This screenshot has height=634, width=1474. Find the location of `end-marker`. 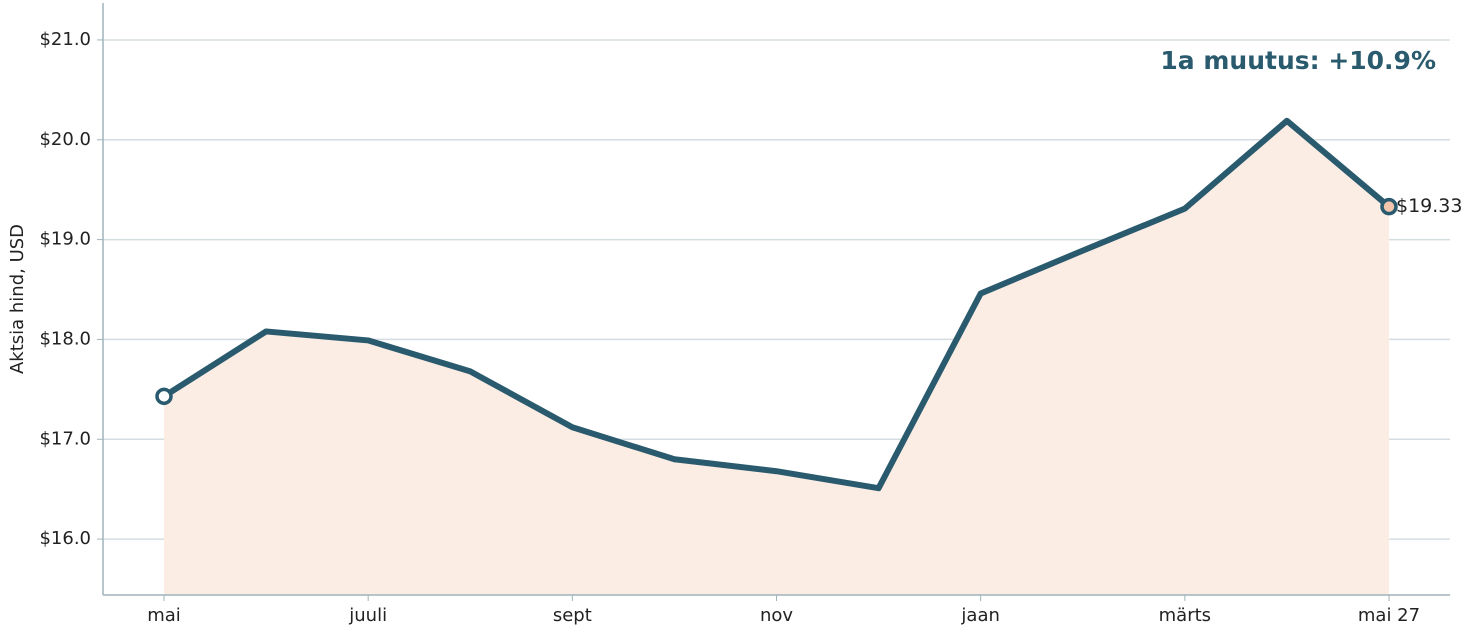

end-marker is located at coordinates (1389, 206).